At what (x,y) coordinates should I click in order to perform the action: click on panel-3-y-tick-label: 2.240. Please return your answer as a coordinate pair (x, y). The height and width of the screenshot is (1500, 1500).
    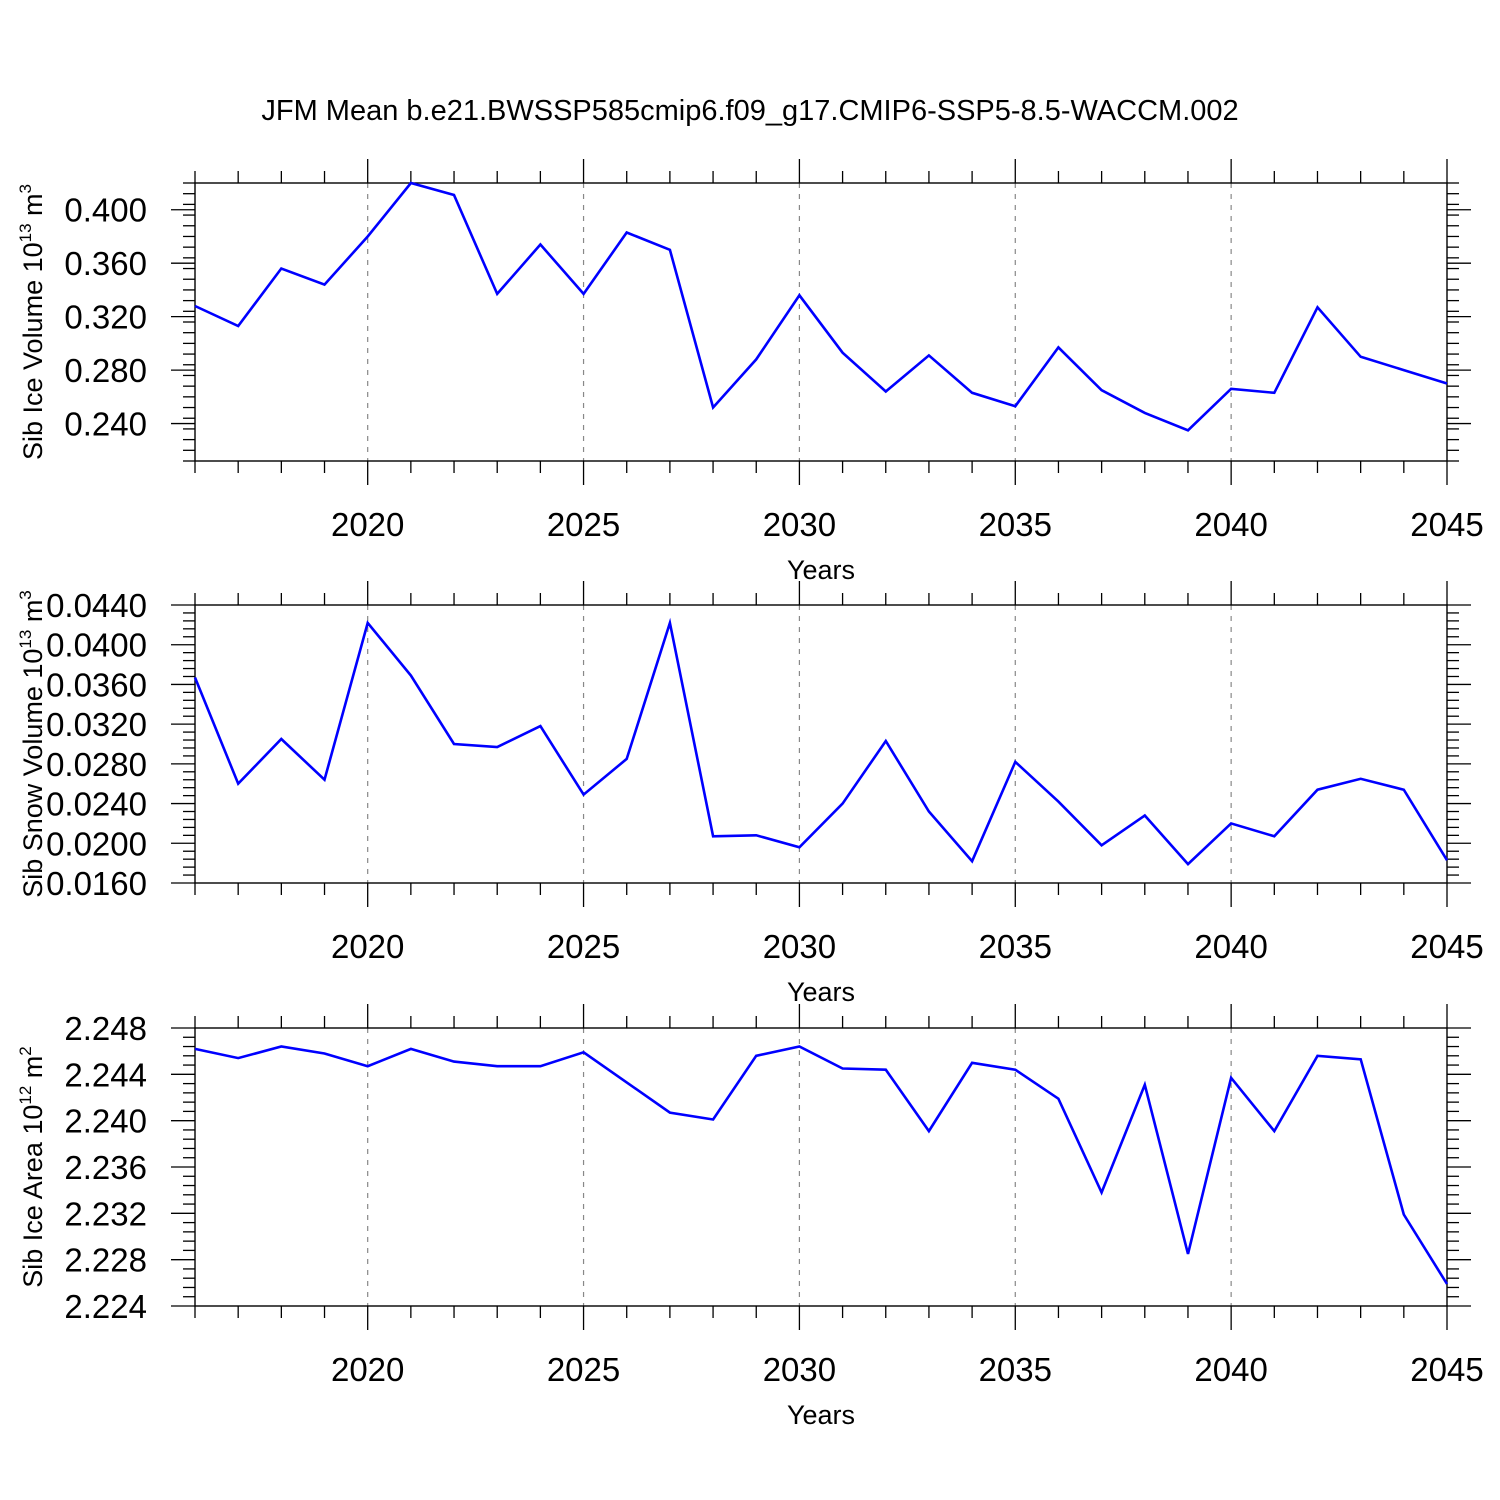
    Looking at the image, I should click on (105, 1121).